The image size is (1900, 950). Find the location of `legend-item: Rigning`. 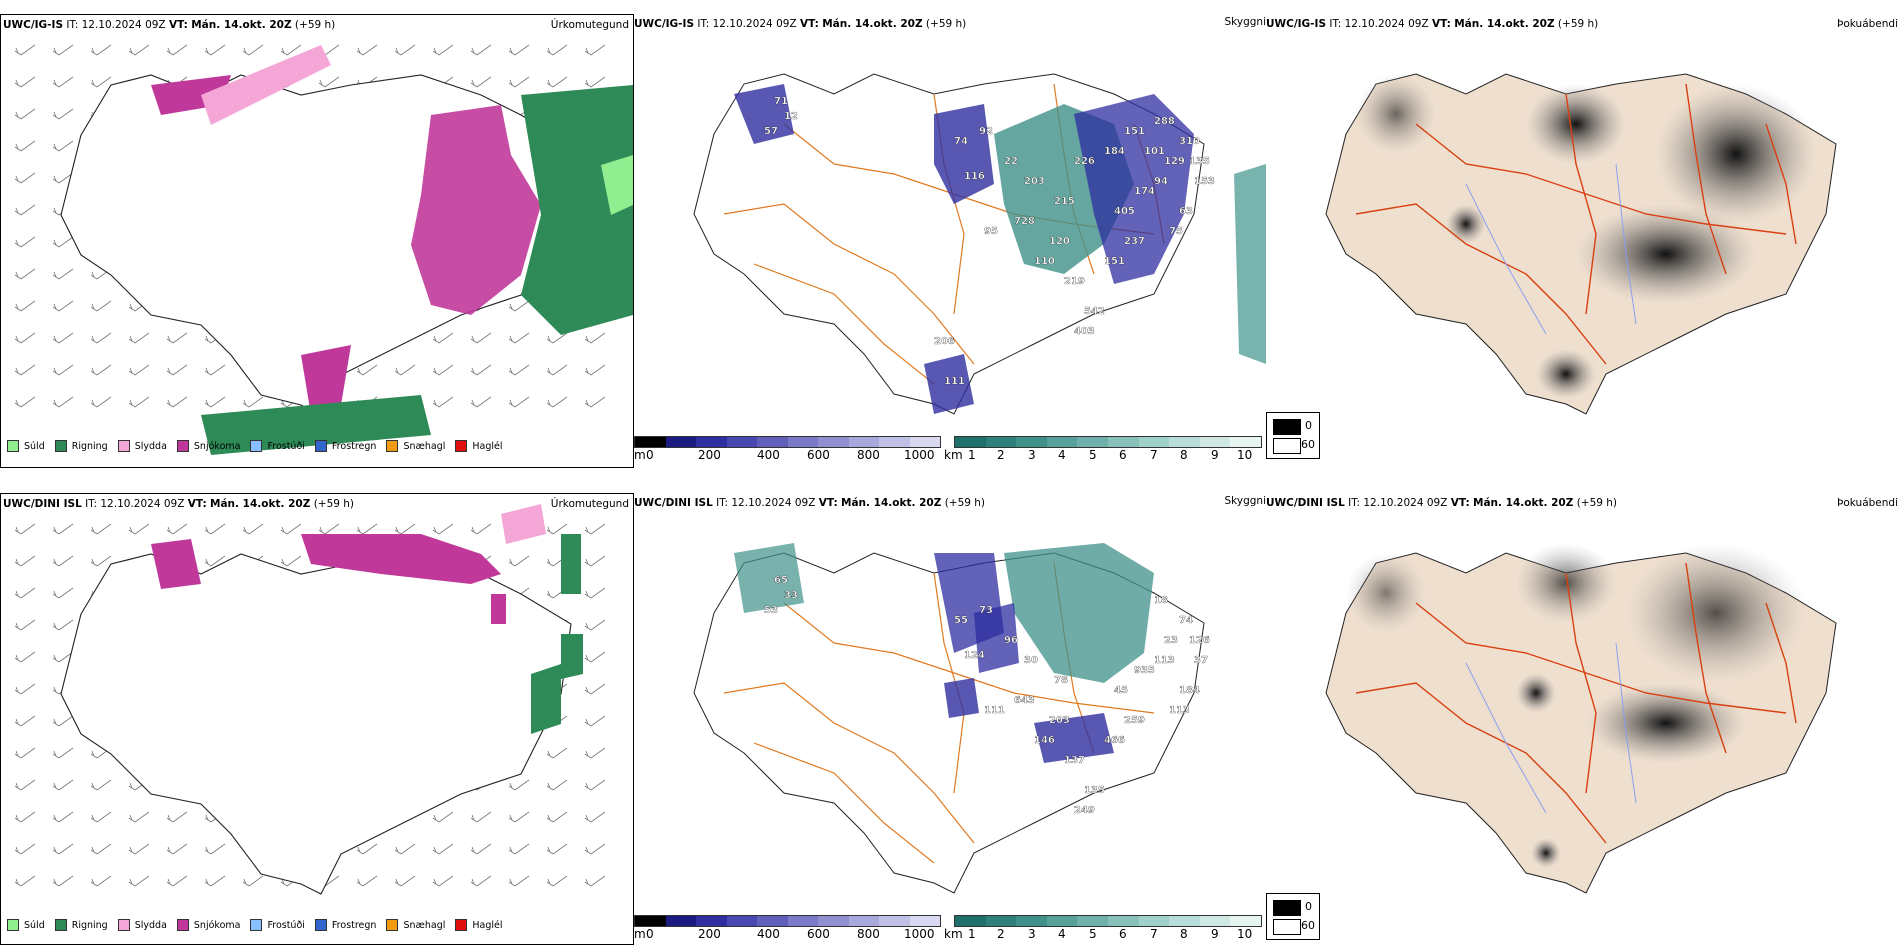

legend-item: Rigning is located at coordinates (81, 446).